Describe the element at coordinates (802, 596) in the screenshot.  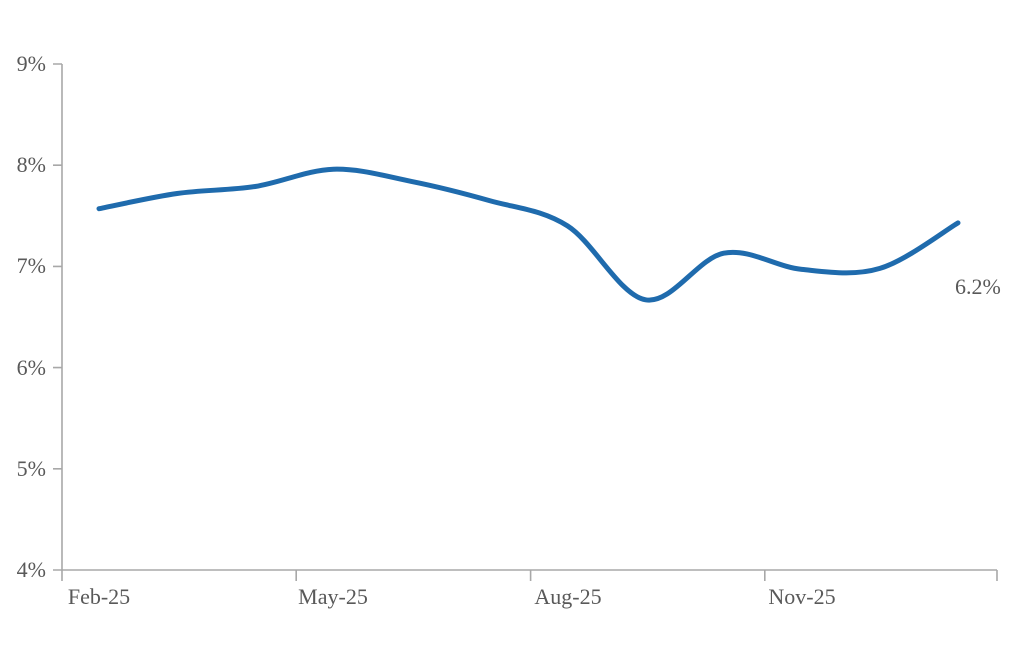
I see `x-axis-label-nov25: Nov-25` at that location.